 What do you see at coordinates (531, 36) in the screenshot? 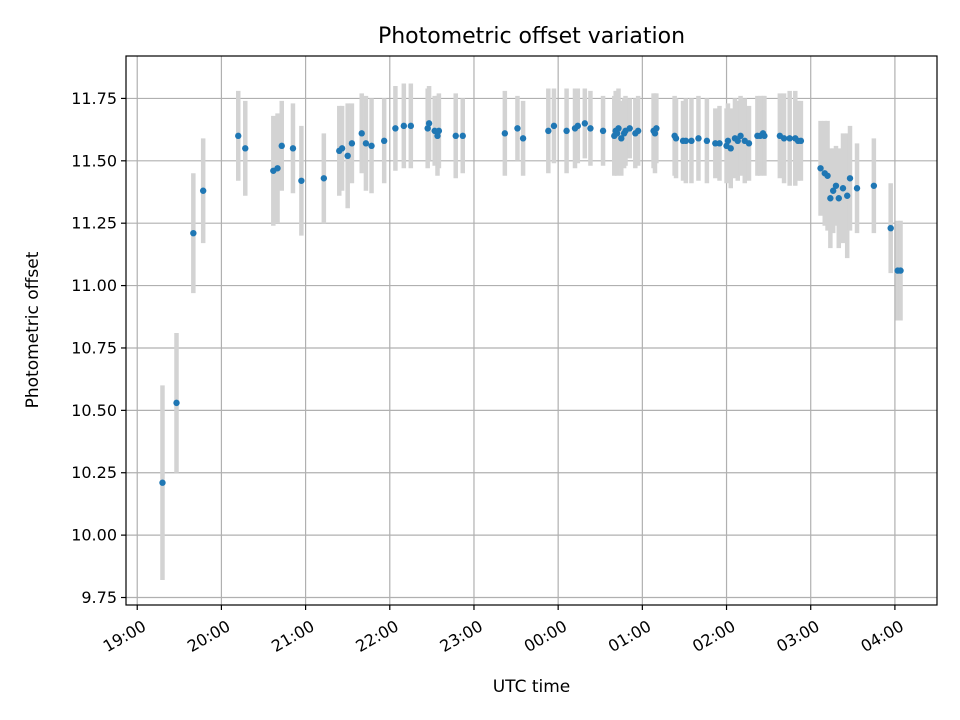
I see `chart-title: Photometric offset variation` at bounding box center [531, 36].